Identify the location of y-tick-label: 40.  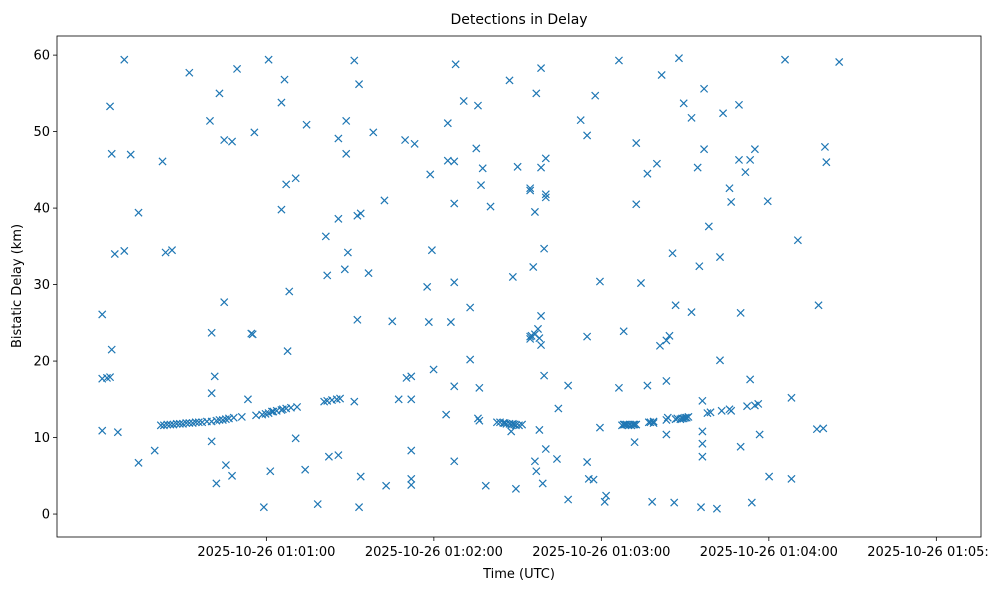
(41, 209).